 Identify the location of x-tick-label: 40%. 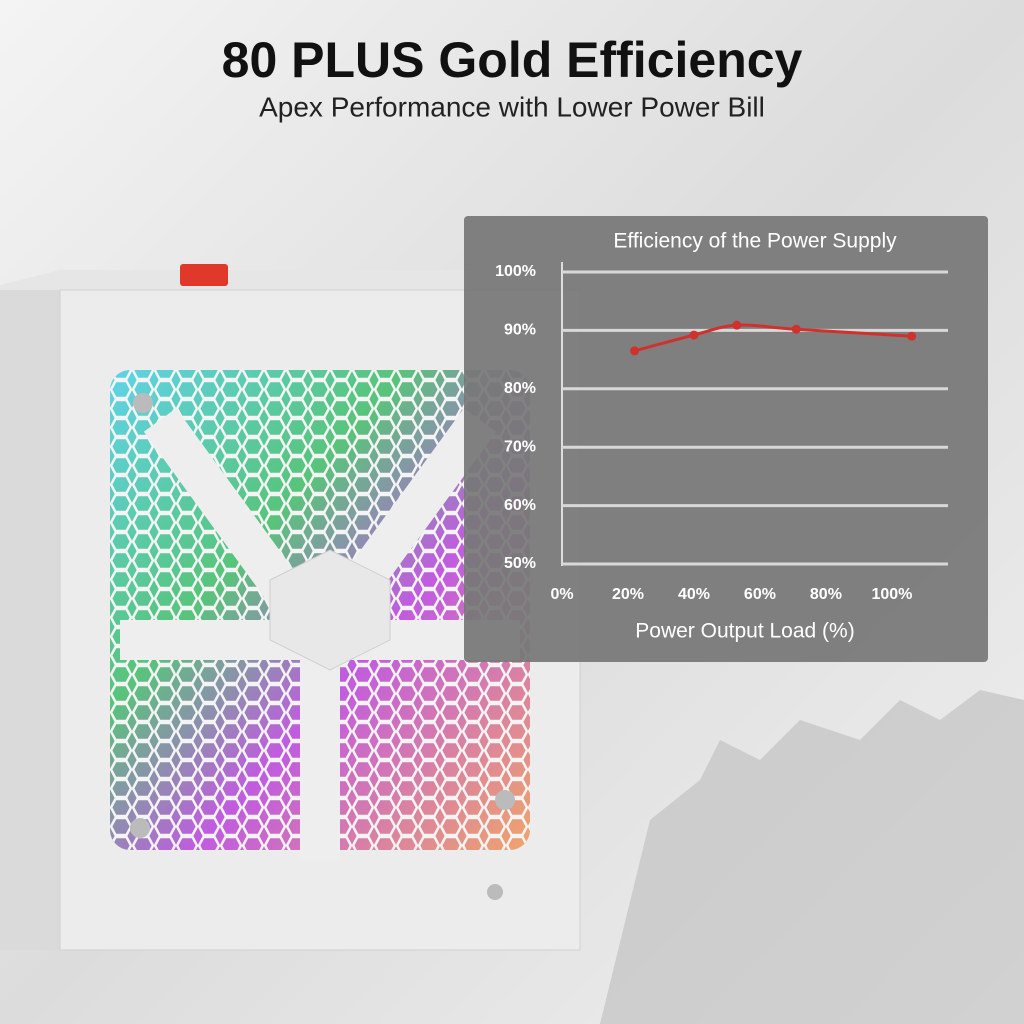
(694, 594).